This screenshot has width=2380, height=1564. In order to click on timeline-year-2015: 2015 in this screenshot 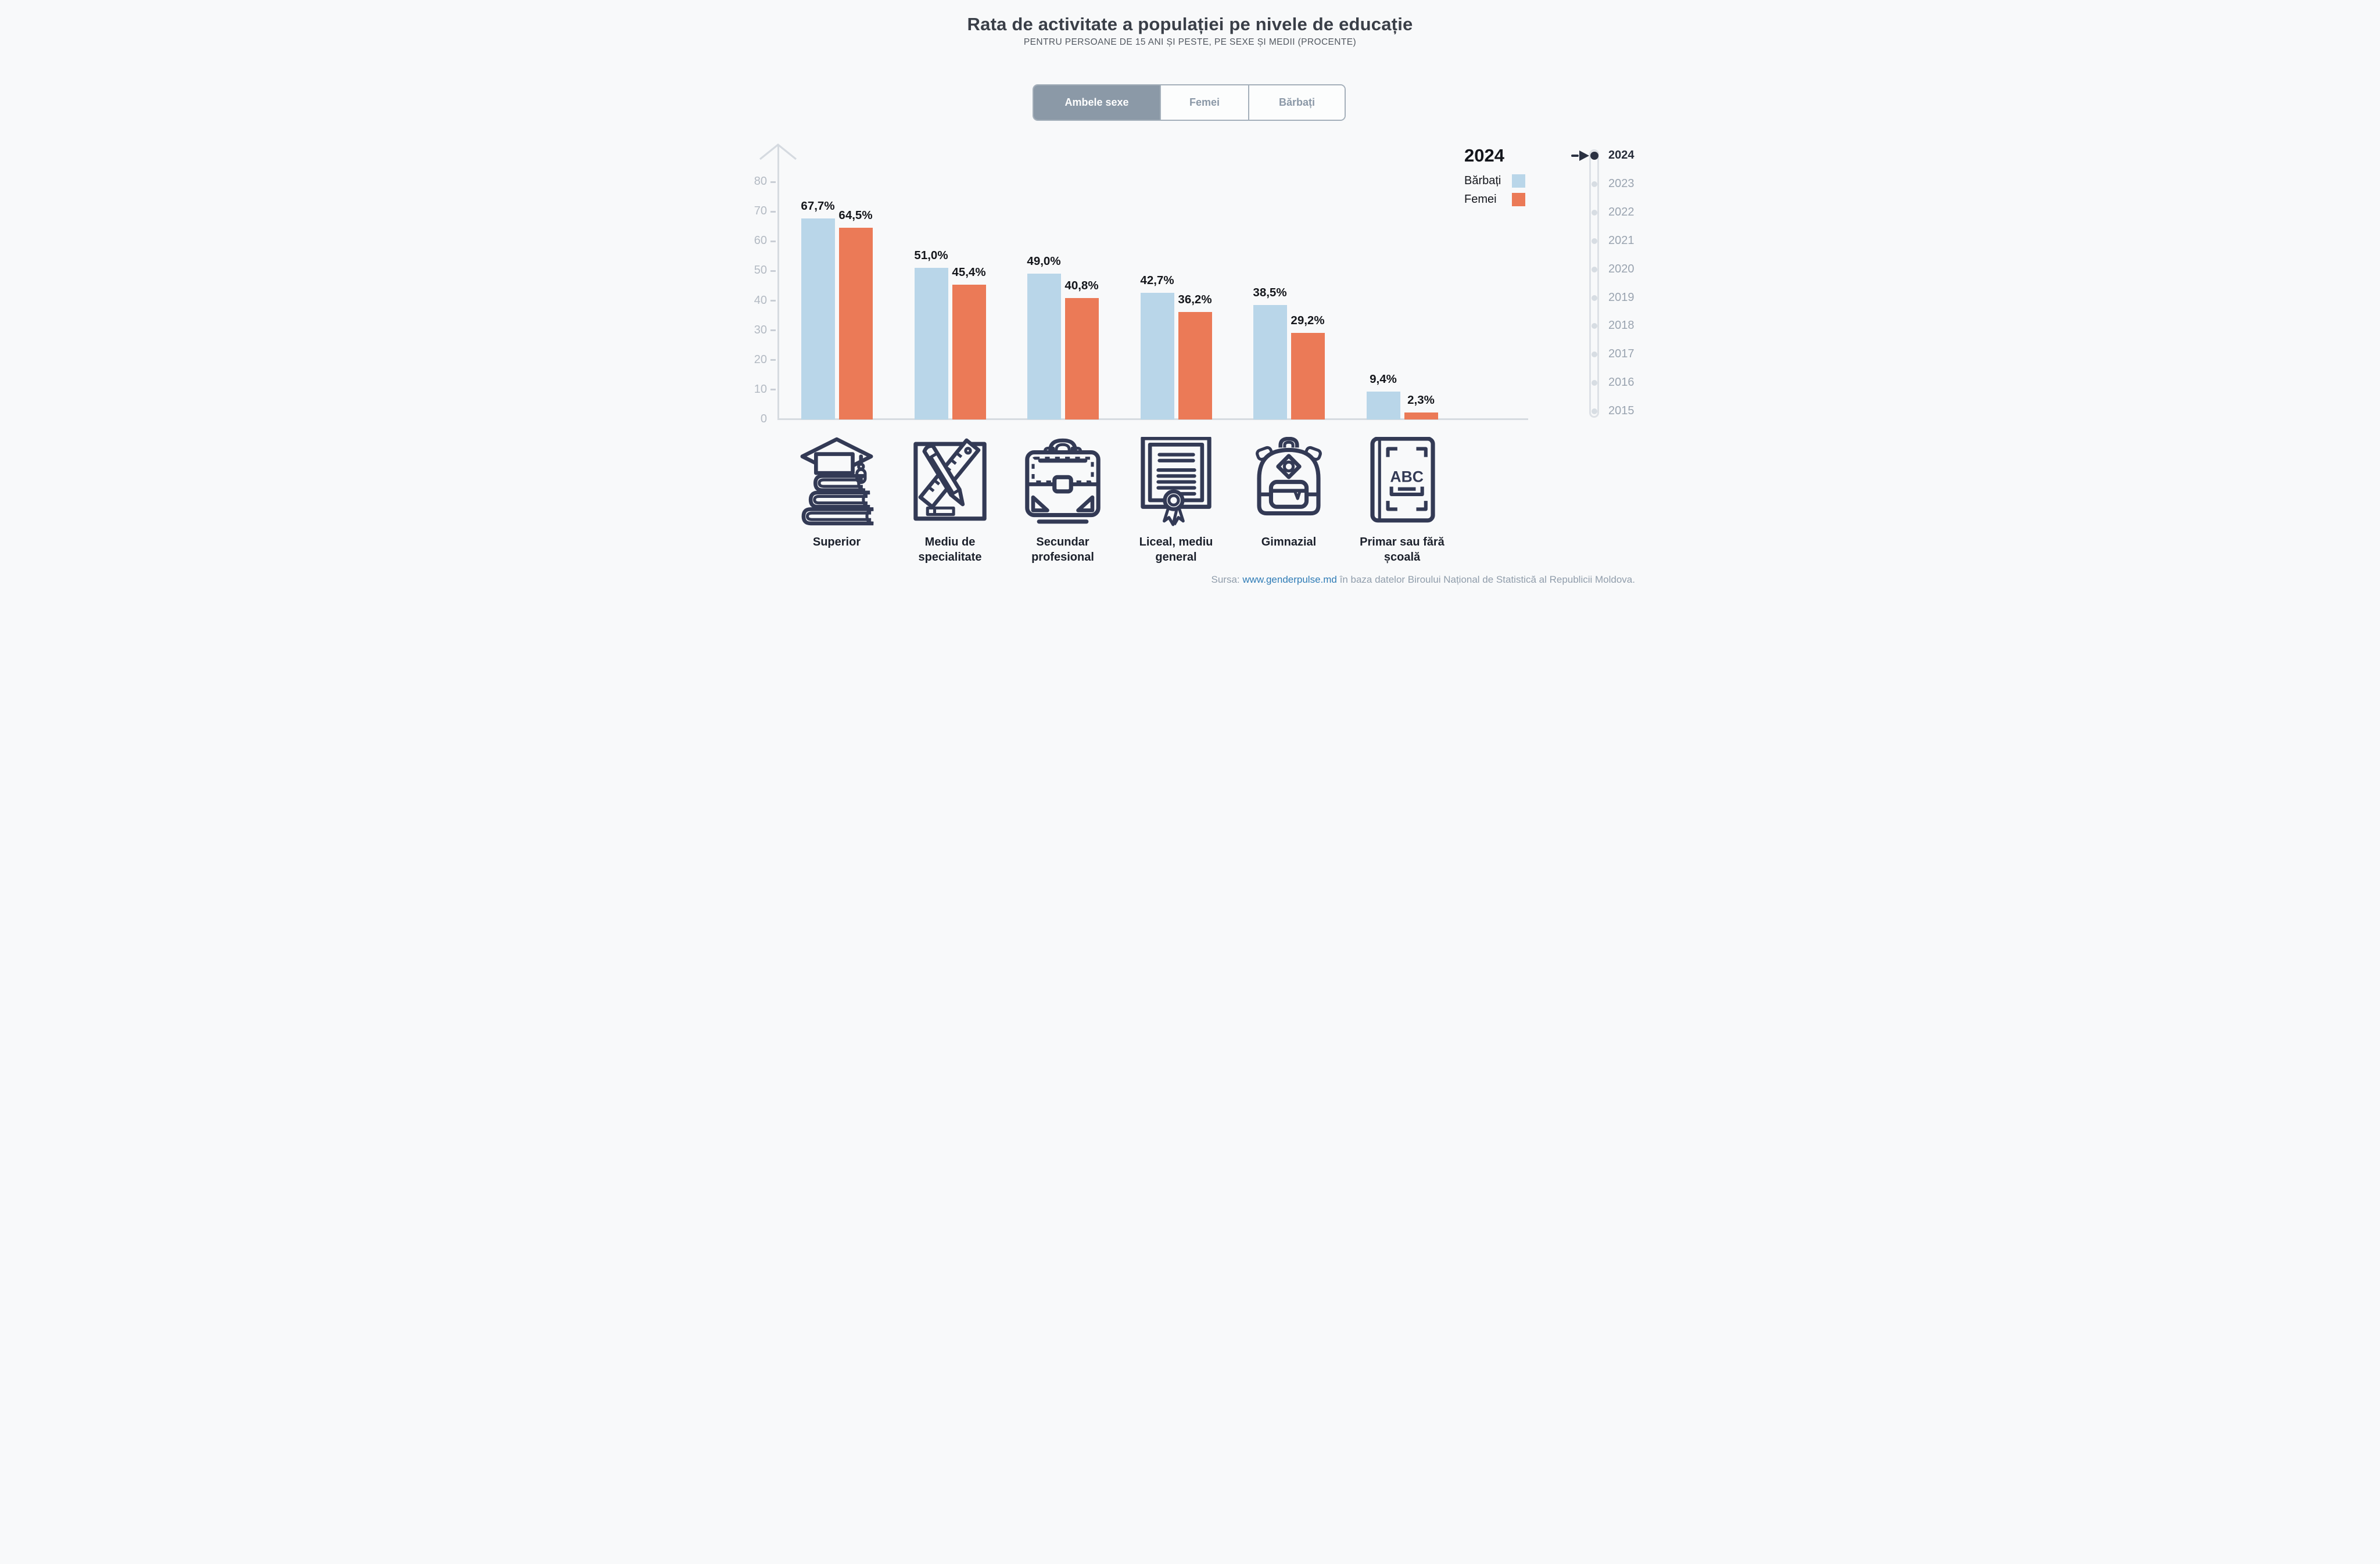, I will do `click(1621, 411)`.